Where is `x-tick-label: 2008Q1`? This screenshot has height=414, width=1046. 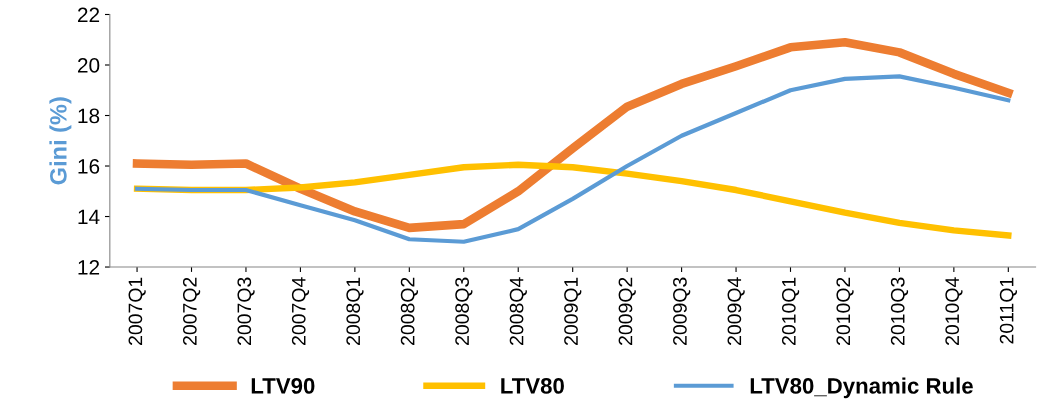 x-tick-label: 2008Q1 is located at coordinates (355, 311).